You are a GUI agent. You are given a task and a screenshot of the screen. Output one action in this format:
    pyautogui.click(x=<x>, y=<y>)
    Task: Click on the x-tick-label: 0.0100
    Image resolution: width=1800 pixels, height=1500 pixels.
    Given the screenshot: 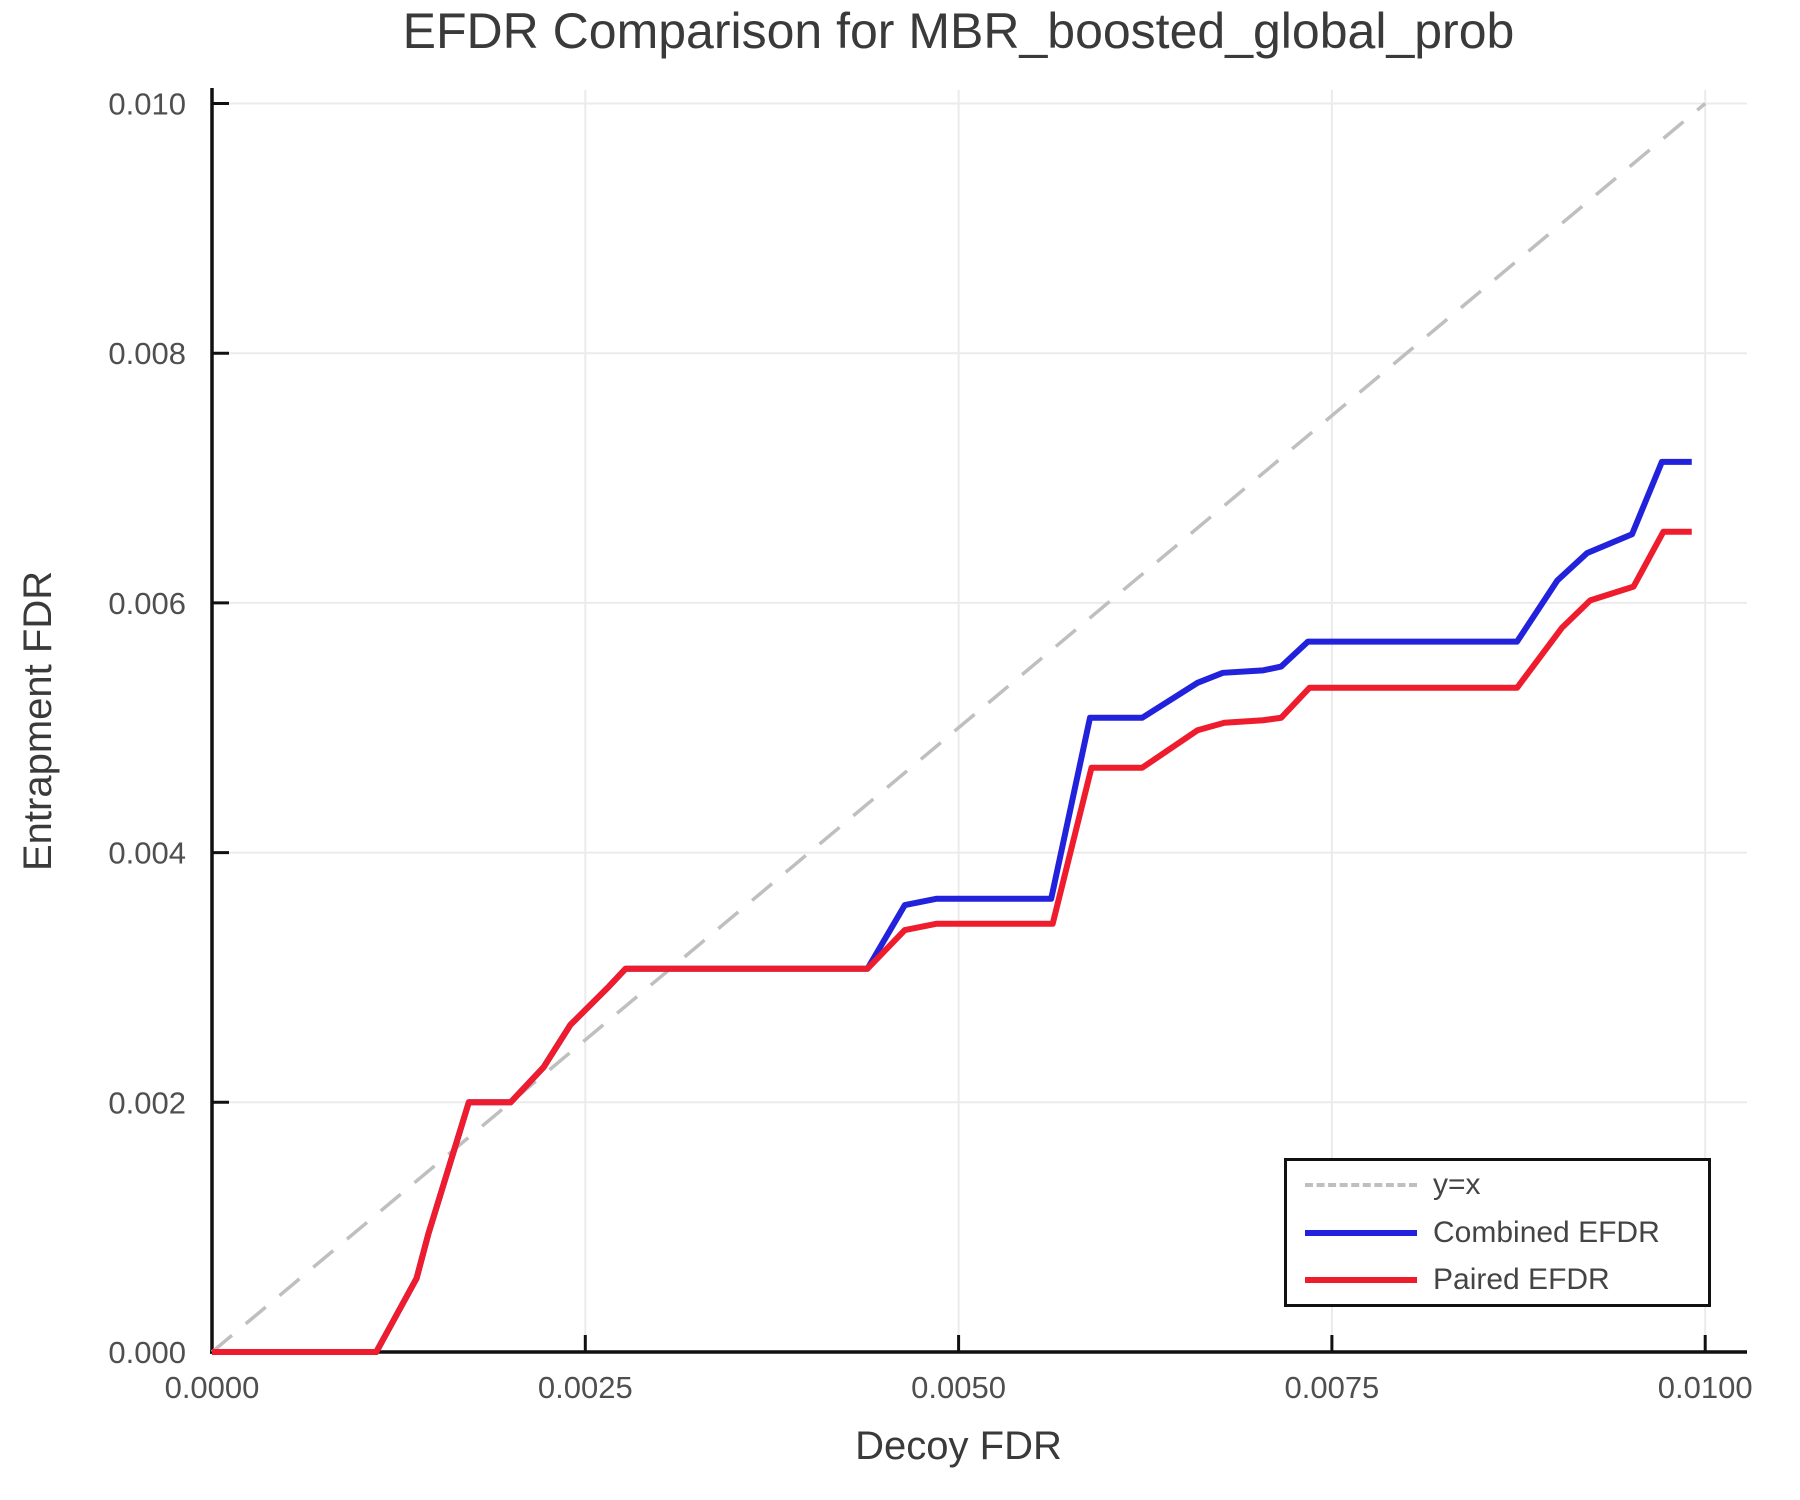 What is the action you would take?
    pyautogui.click(x=1705, y=1387)
    